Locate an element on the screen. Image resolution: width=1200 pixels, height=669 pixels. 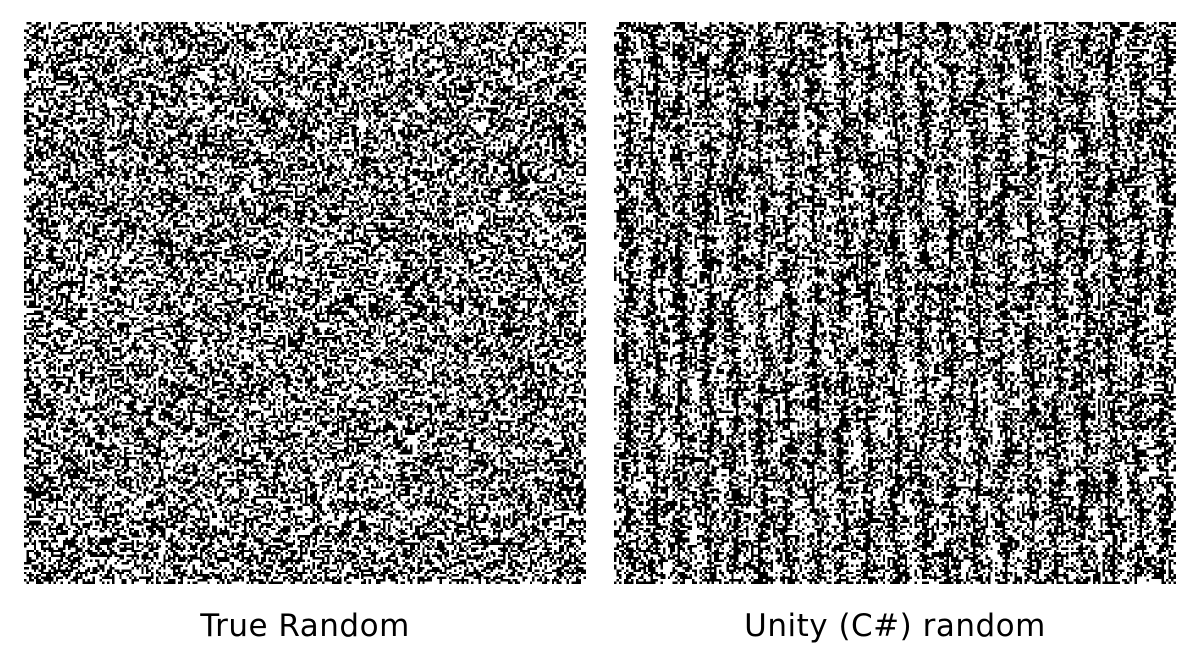
true-random-caption: True Random is located at coordinates (305, 626).